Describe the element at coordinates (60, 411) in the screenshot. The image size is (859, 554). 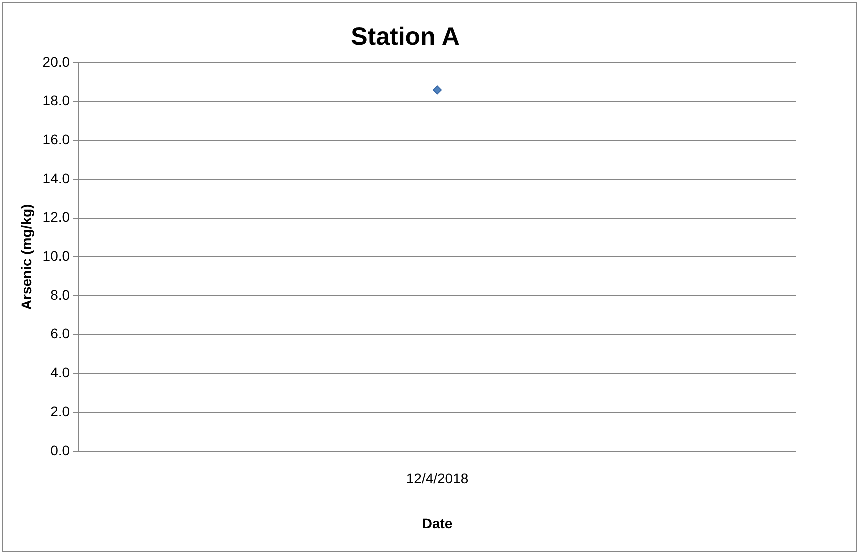
I see `y-tick-label: 2.0` at that location.